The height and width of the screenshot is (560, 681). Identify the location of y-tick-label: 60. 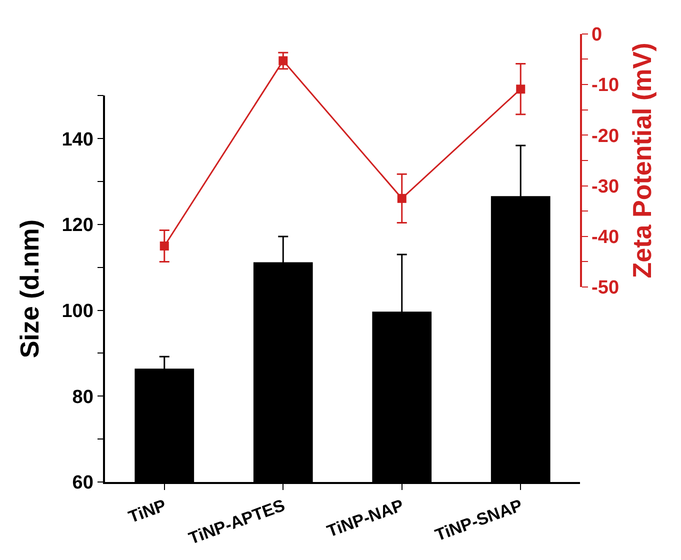
(83, 483).